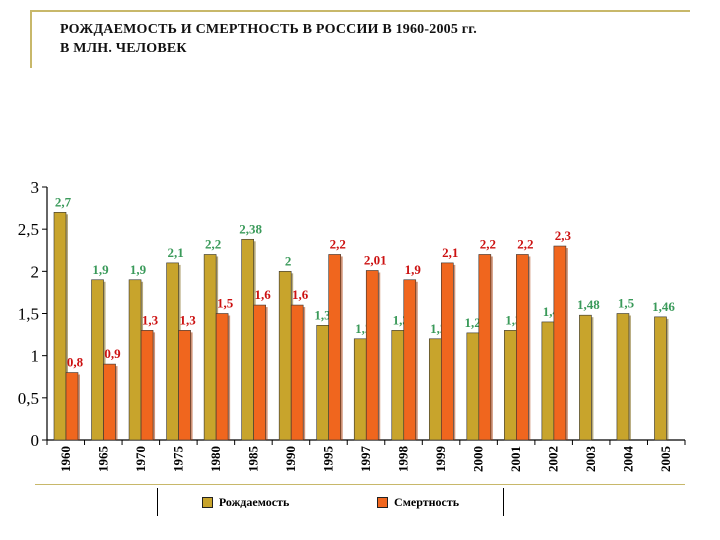  What do you see at coordinates (290, 459) in the screenshot?
I see `x-tick-label: 1990` at bounding box center [290, 459].